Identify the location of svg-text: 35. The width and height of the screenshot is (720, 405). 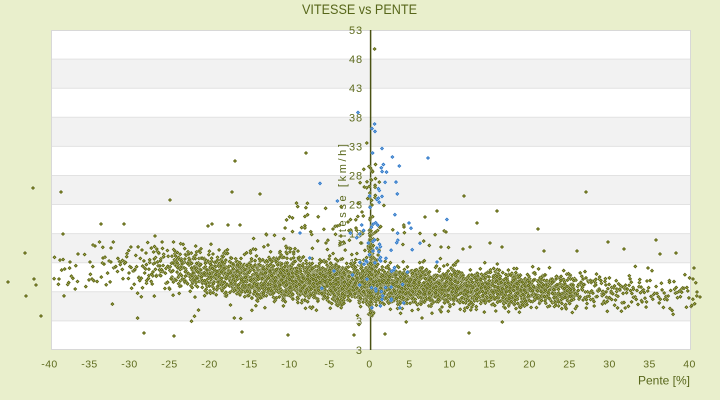
(649, 365).